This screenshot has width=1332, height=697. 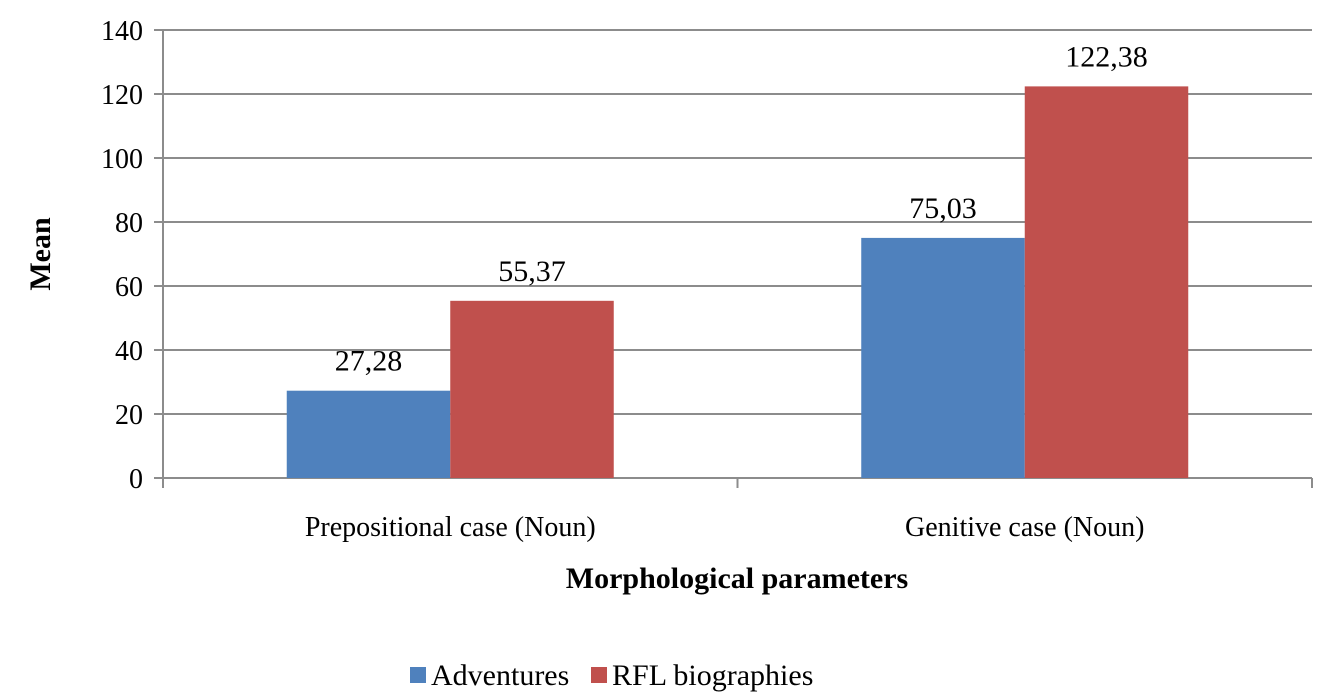 I want to click on data-label: 55,37, so click(x=532, y=271).